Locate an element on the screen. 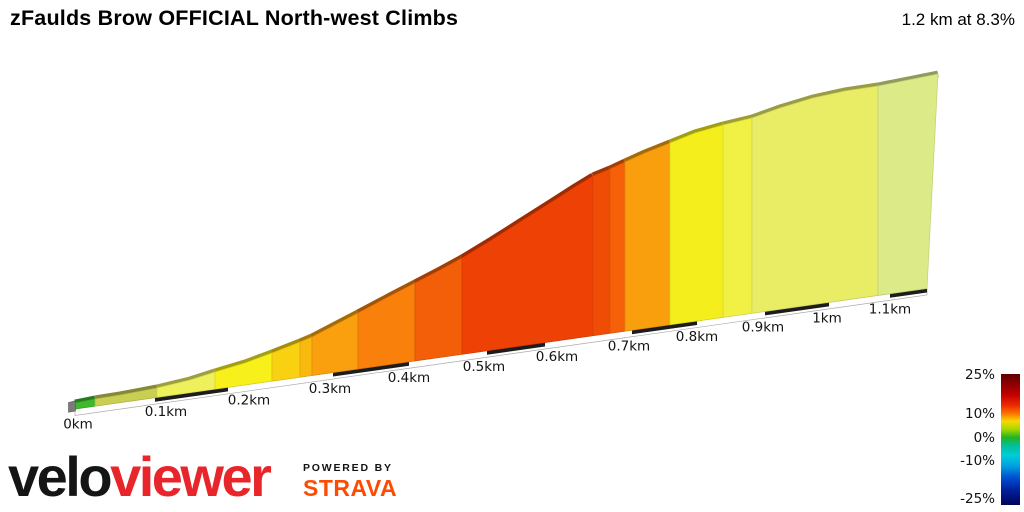 The image size is (1024, 512). page-title: zFaulds Brow OFFICIAL North-west Climbs is located at coordinates (234, 18).